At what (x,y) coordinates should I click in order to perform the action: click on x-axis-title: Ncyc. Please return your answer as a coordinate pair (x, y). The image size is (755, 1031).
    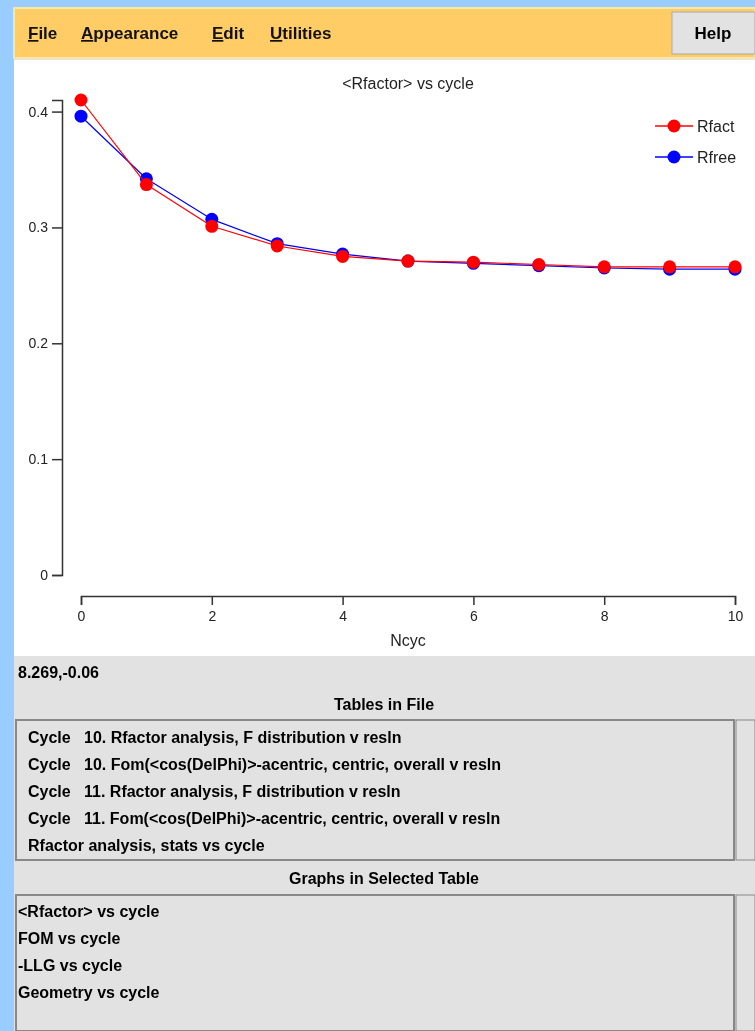
    Looking at the image, I should click on (408, 640).